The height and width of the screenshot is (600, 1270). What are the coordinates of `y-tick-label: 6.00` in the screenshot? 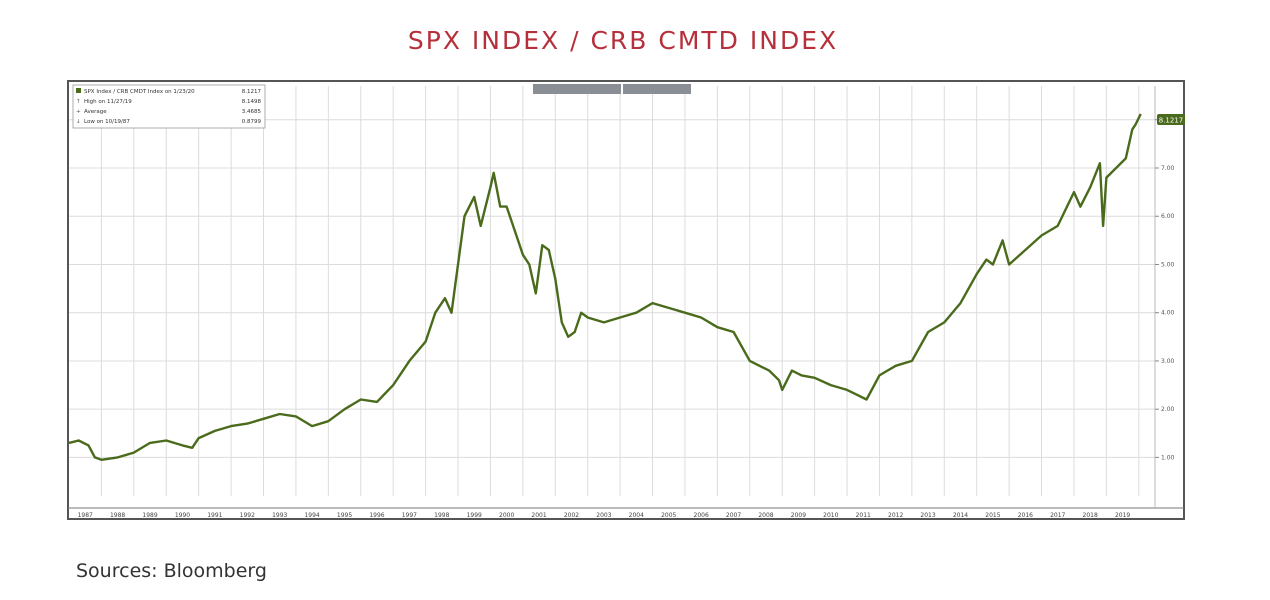 It's located at (1168, 216).